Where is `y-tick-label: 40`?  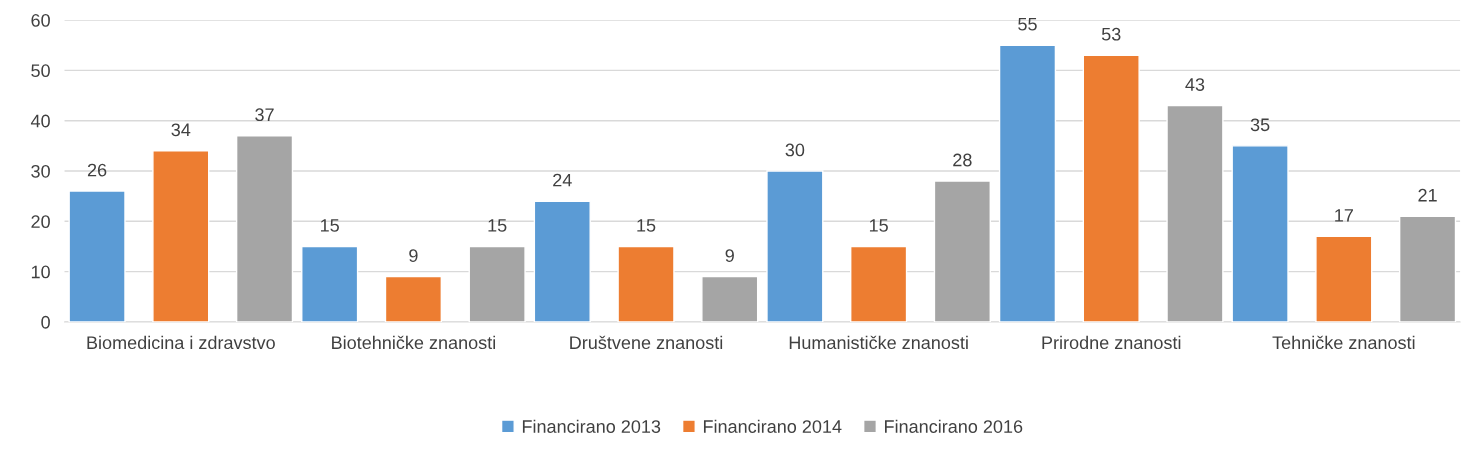
y-tick-label: 40 is located at coordinates (40, 121).